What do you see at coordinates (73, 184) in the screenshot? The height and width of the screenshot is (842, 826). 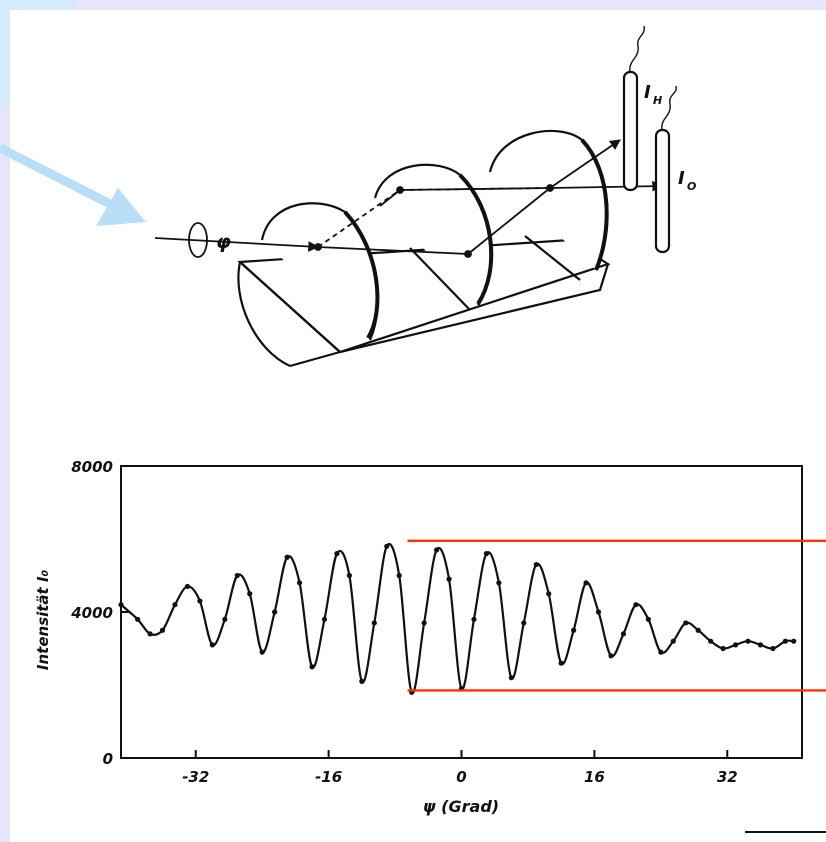 I see `highlight-arrow` at bounding box center [73, 184].